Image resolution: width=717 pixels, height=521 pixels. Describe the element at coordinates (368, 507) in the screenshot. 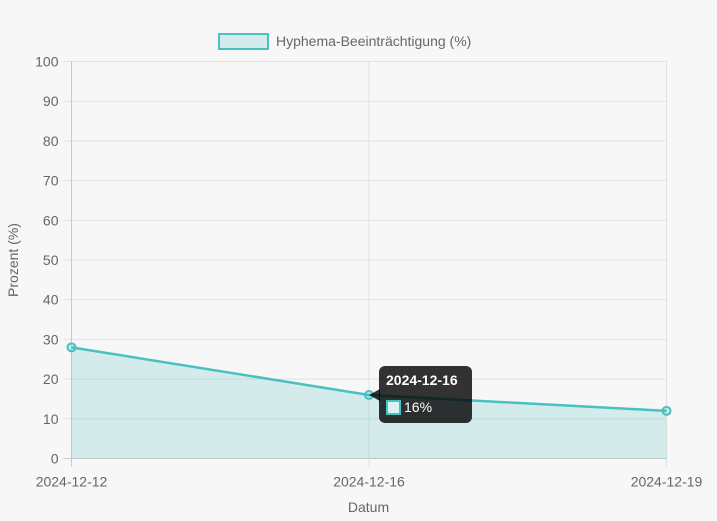

I see `x-axis-title: Datum` at that location.